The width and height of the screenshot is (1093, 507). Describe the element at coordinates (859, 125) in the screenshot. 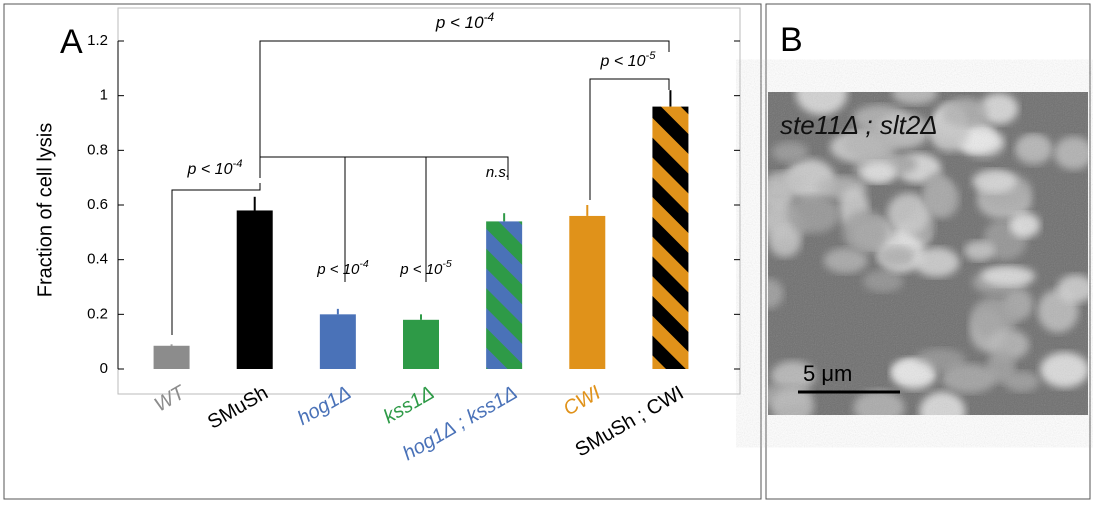

I see `image-caption: ste11Δ ; slt2Δ` at that location.